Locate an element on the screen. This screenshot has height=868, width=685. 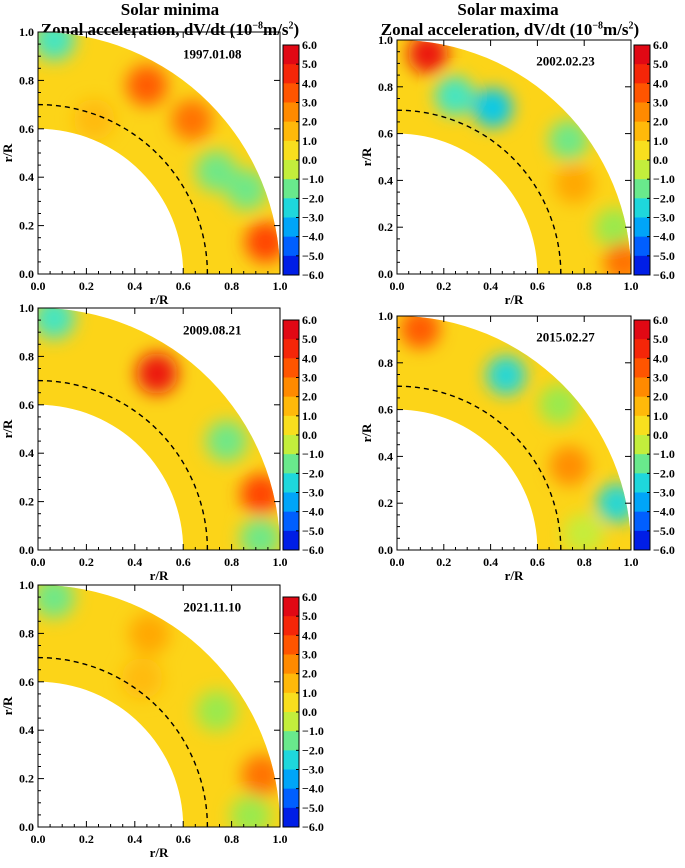
colorbar-tick-label: 1.0 is located at coordinates (660, 141).